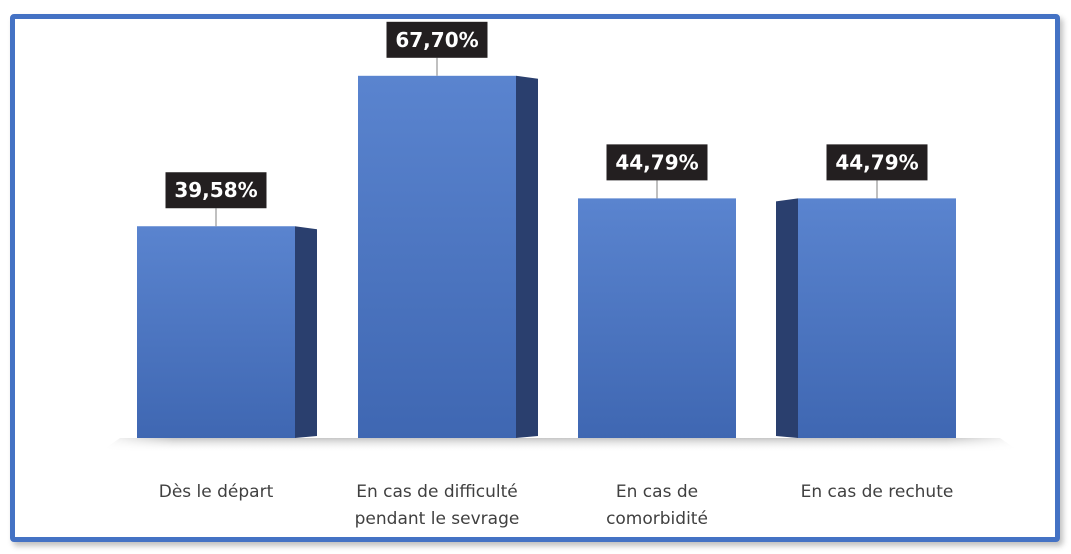 Image resolution: width=1071 pixels, height=554 pixels. I want to click on category-label: En cas de comorbidité, so click(657, 505).